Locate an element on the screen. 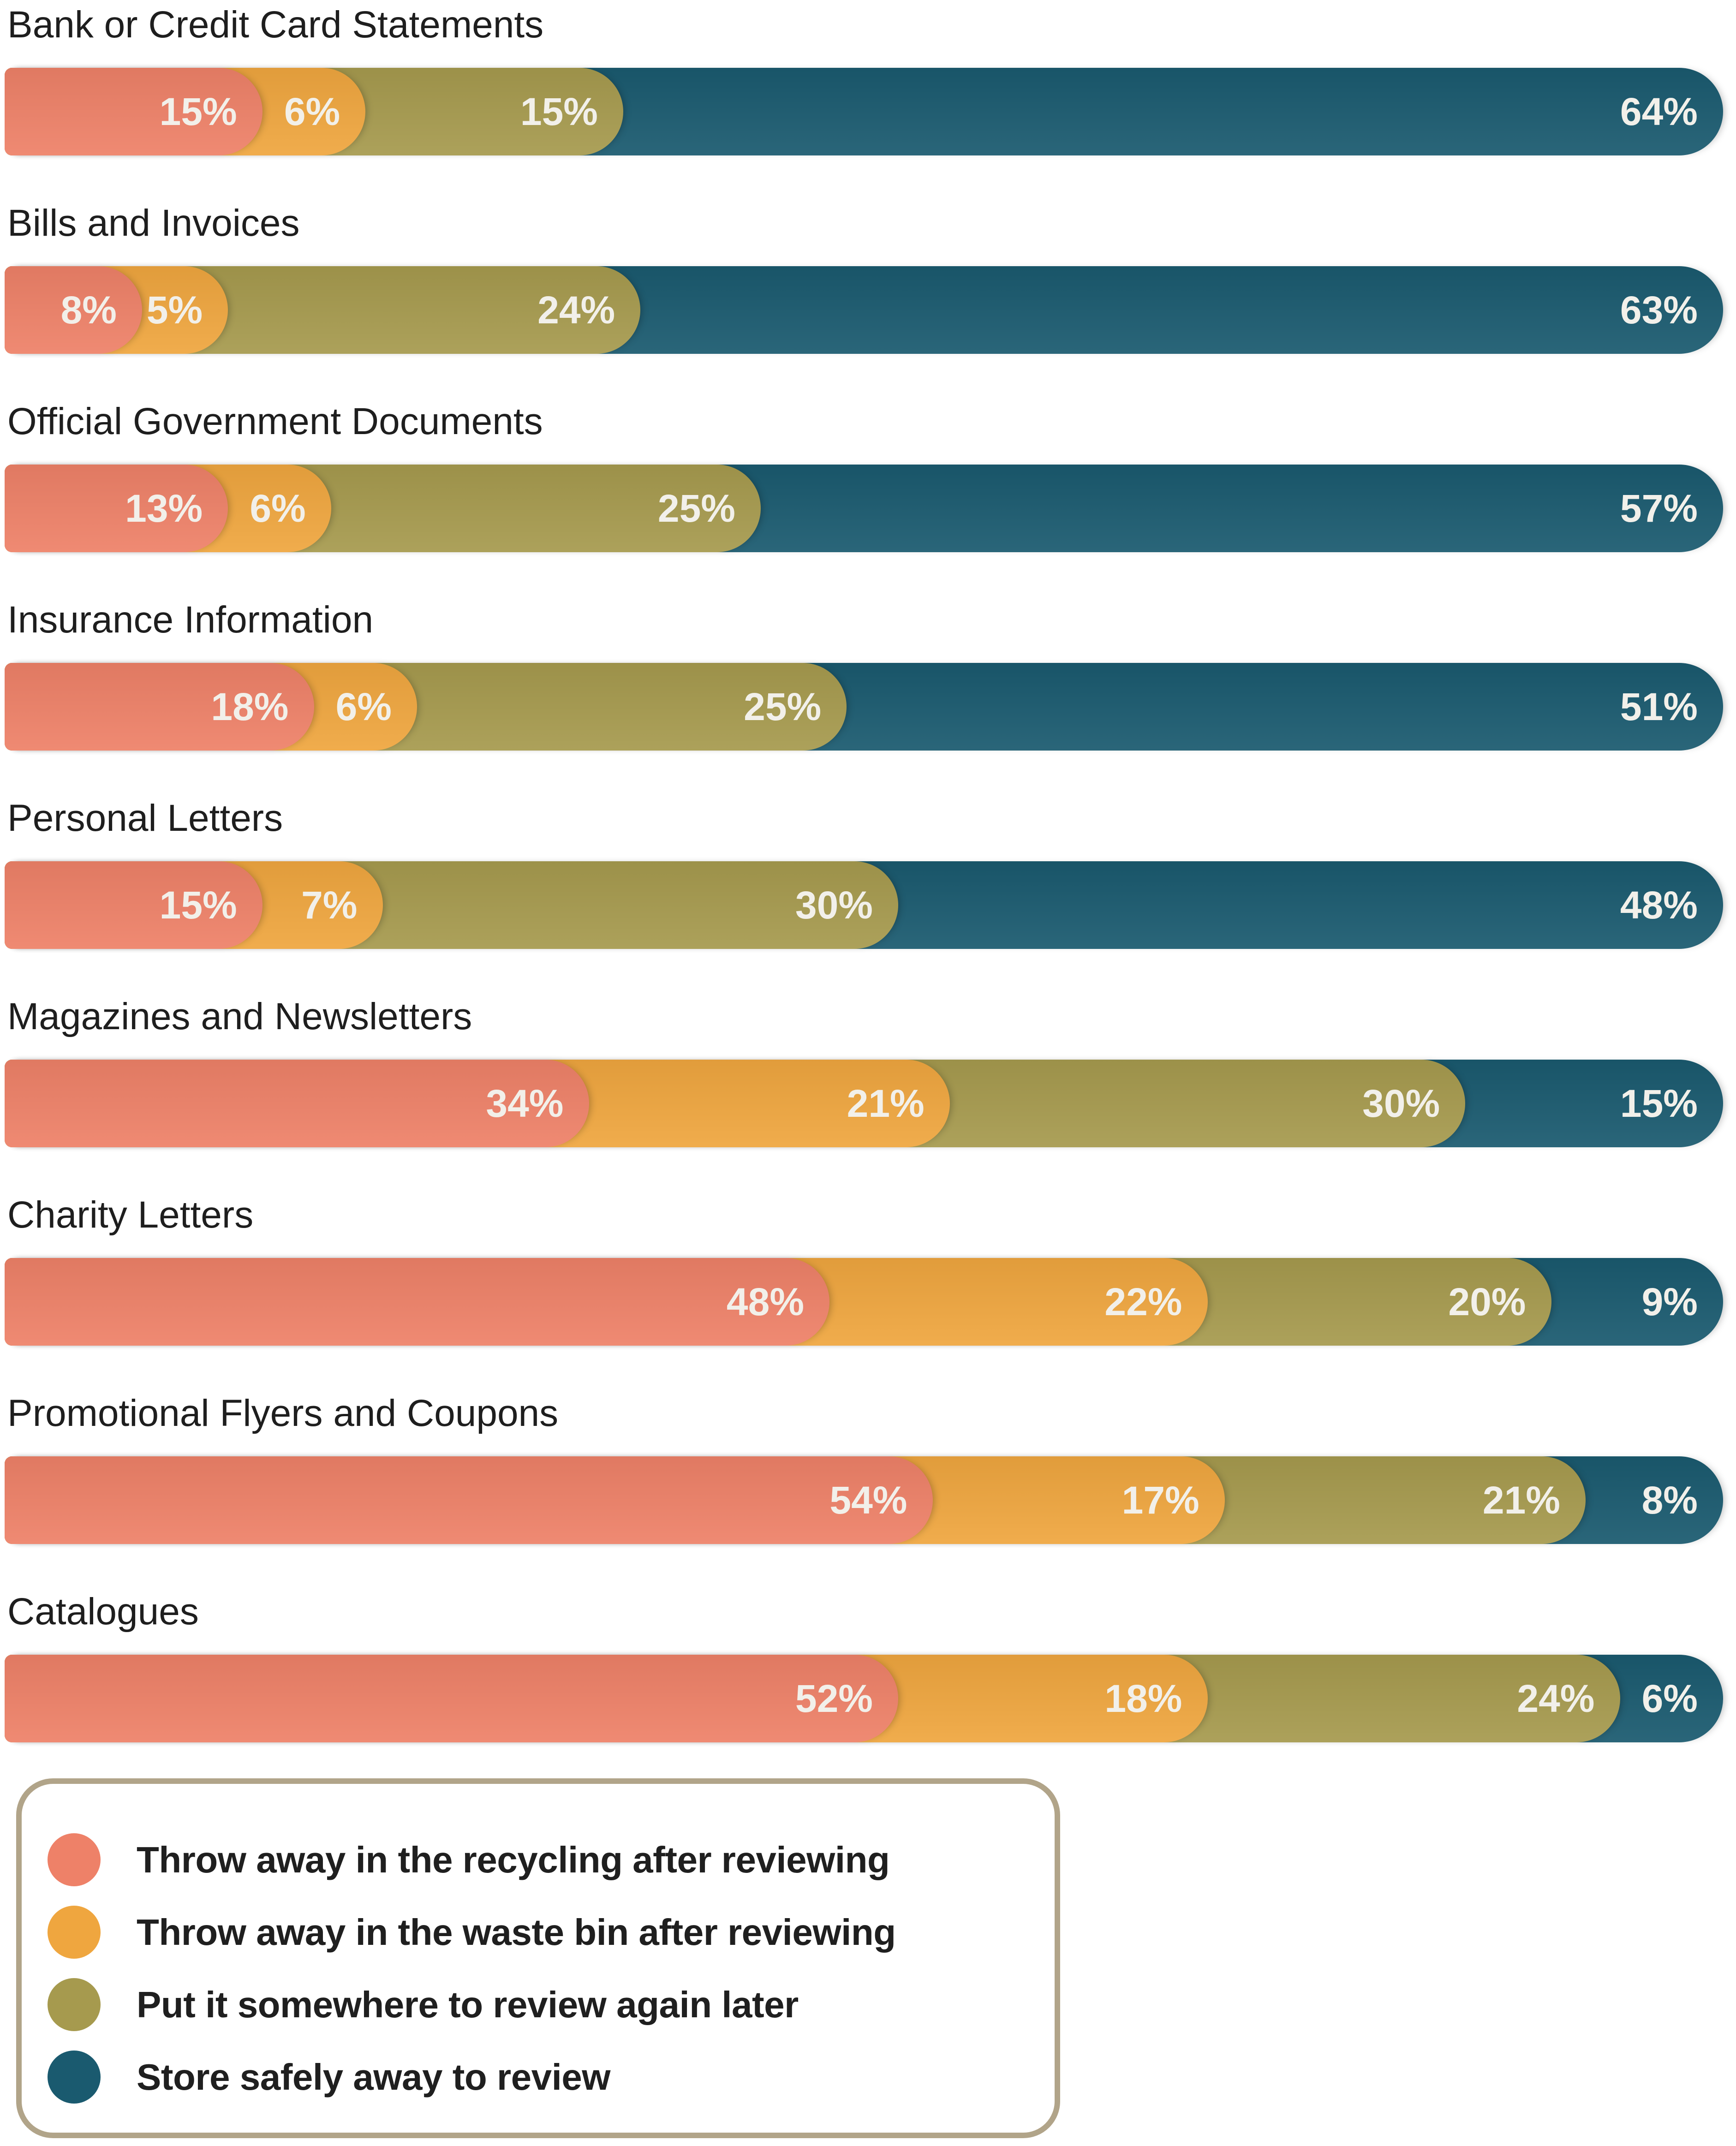 The image size is (1736, 2146). legend-item: Put it somewhere to review again later is located at coordinates (552, 2004).